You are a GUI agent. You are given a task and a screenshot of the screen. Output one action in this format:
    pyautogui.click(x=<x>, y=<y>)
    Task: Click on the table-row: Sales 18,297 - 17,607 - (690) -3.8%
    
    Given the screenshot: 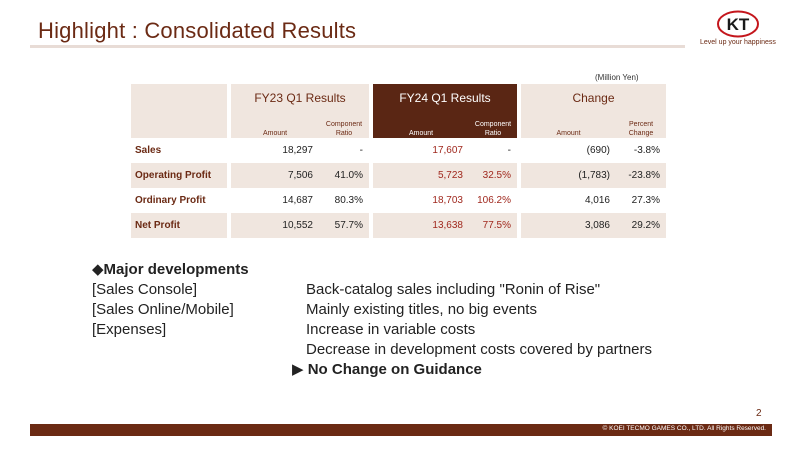 What is the action you would take?
    pyautogui.click(x=398, y=150)
    